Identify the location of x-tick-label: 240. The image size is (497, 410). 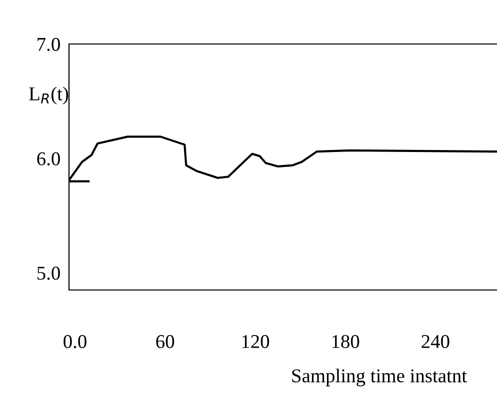
(436, 341).